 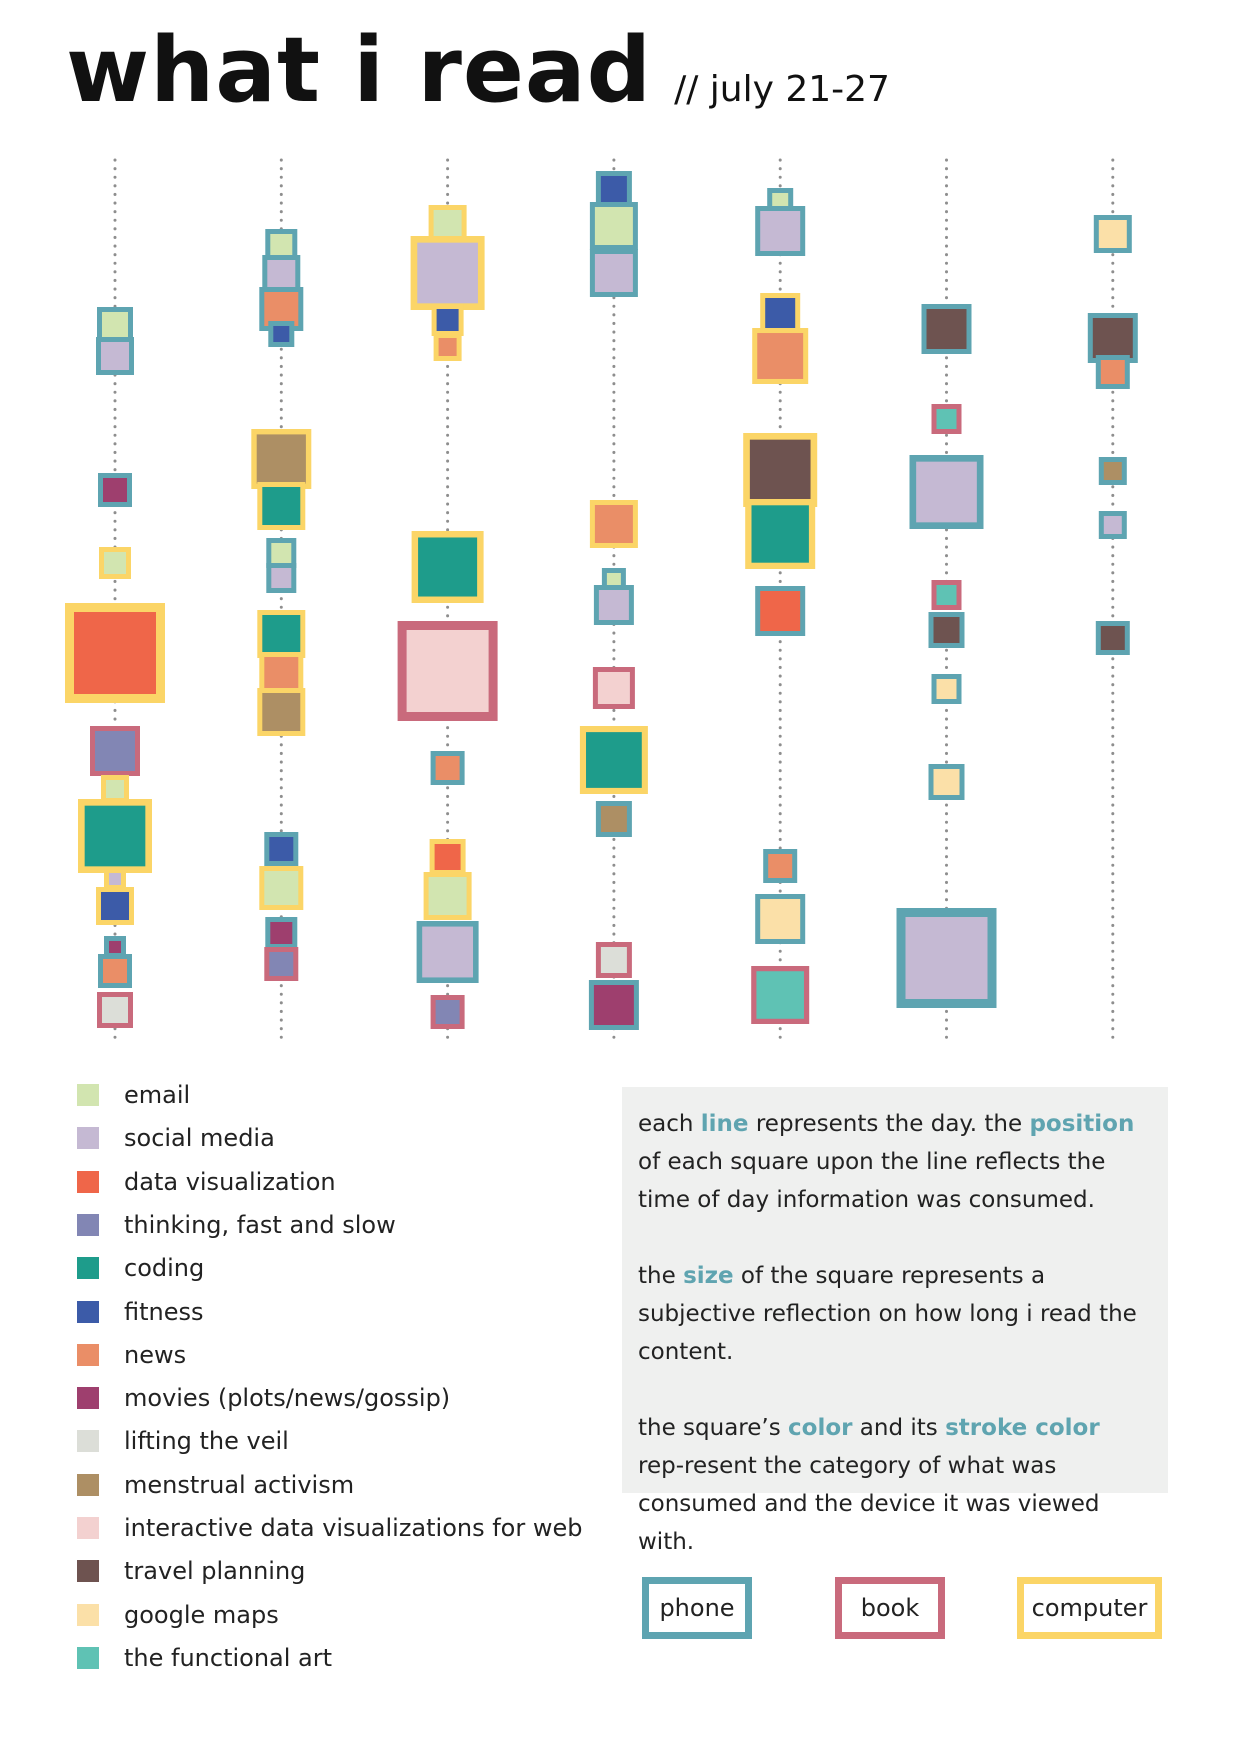 What do you see at coordinates (820, 1428) in the screenshot?
I see `highlight-color: color` at bounding box center [820, 1428].